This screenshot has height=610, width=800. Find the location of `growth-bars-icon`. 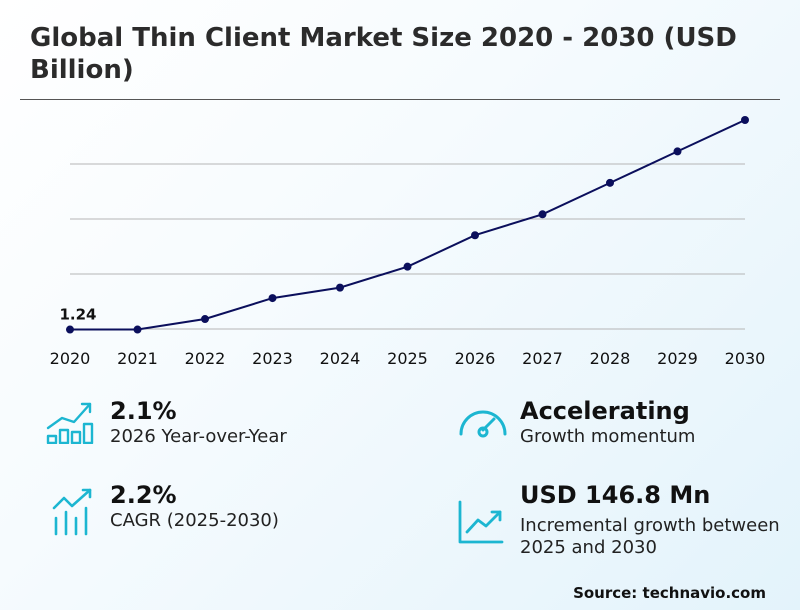

growth-bars-icon is located at coordinates (72, 512).